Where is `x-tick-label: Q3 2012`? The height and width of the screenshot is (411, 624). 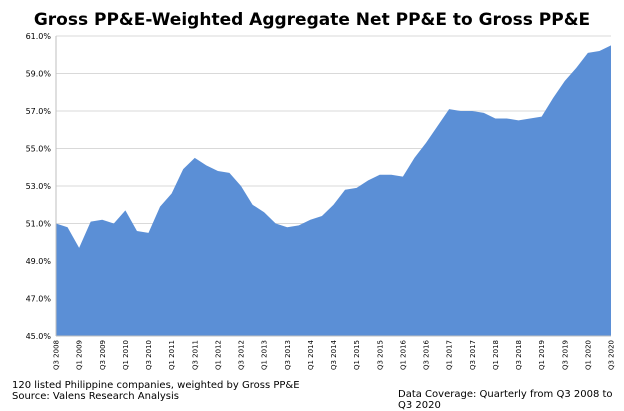 x-tick-label: Q3 2012 is located at coordinates (242, 355).